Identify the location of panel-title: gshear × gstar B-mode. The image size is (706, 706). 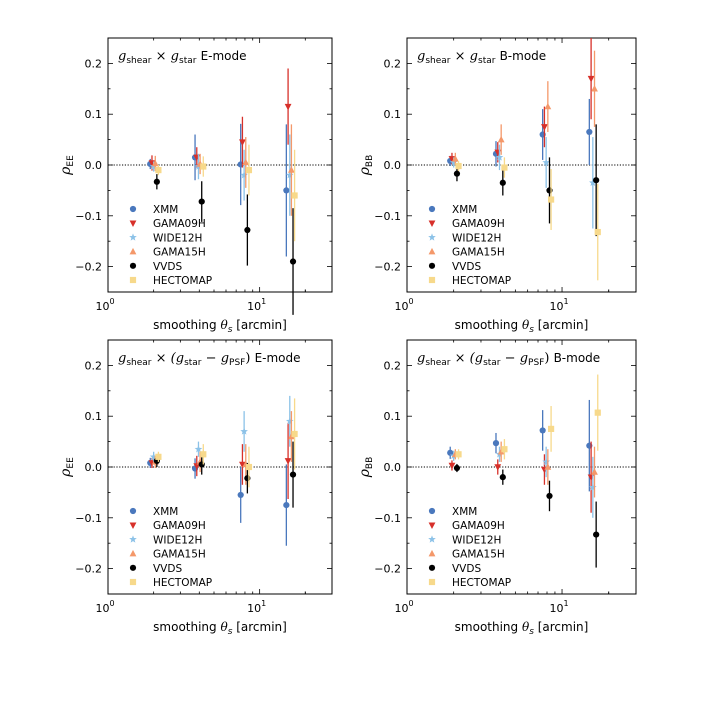
(481, 58).